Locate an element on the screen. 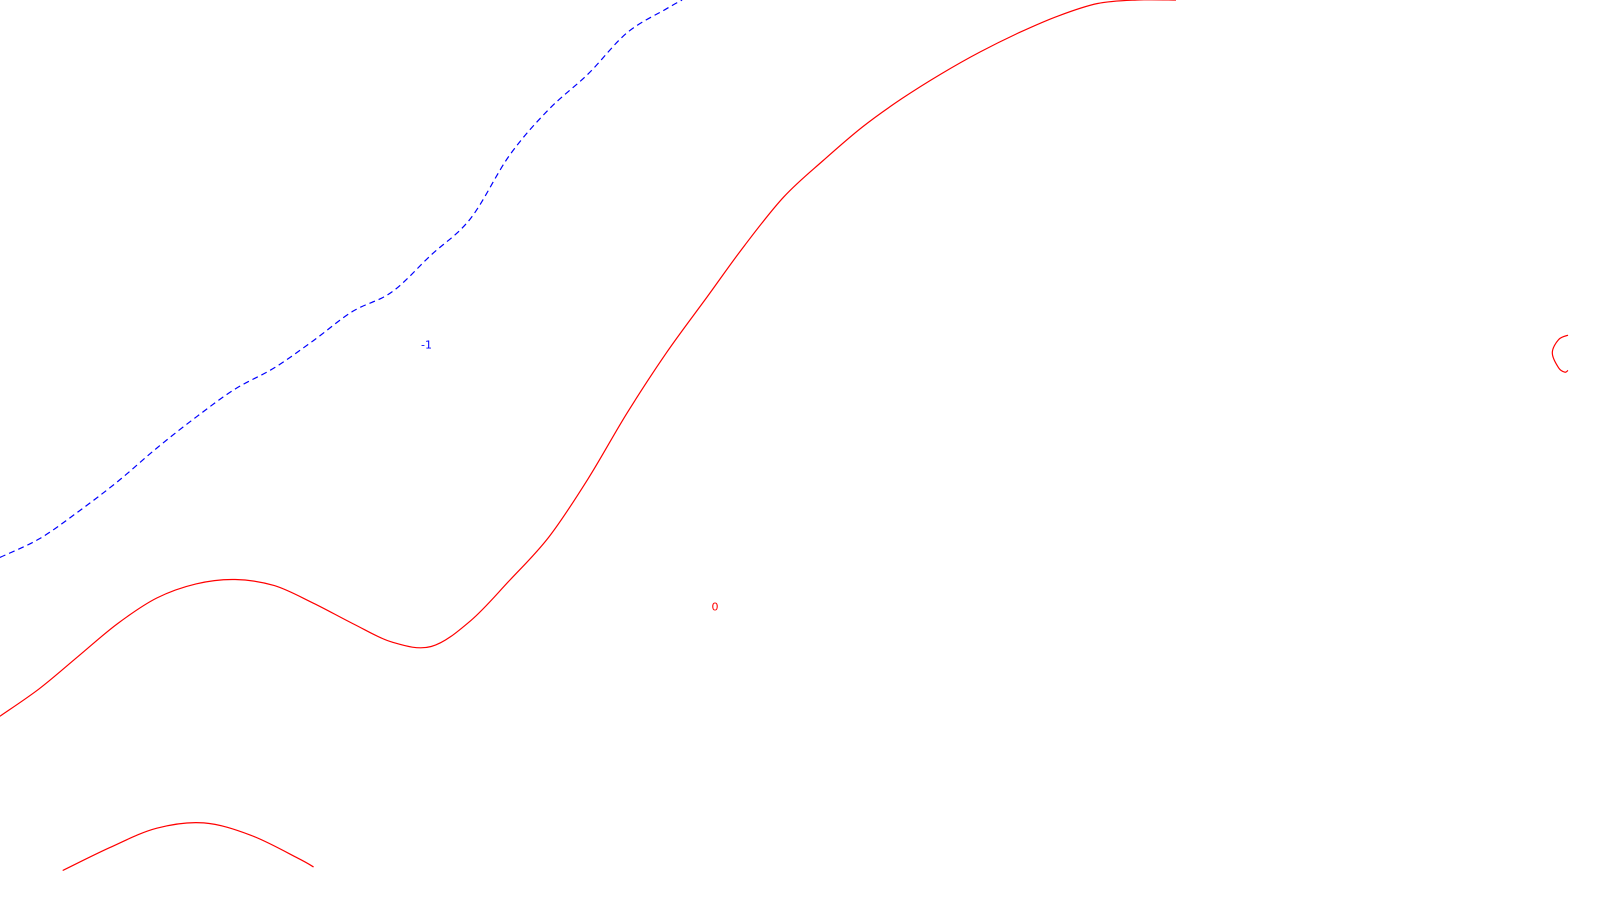 Image resolution: width=1600 pixels, height=900 pixels. contour-label-0: -1 is located at coordinates (426, 345).